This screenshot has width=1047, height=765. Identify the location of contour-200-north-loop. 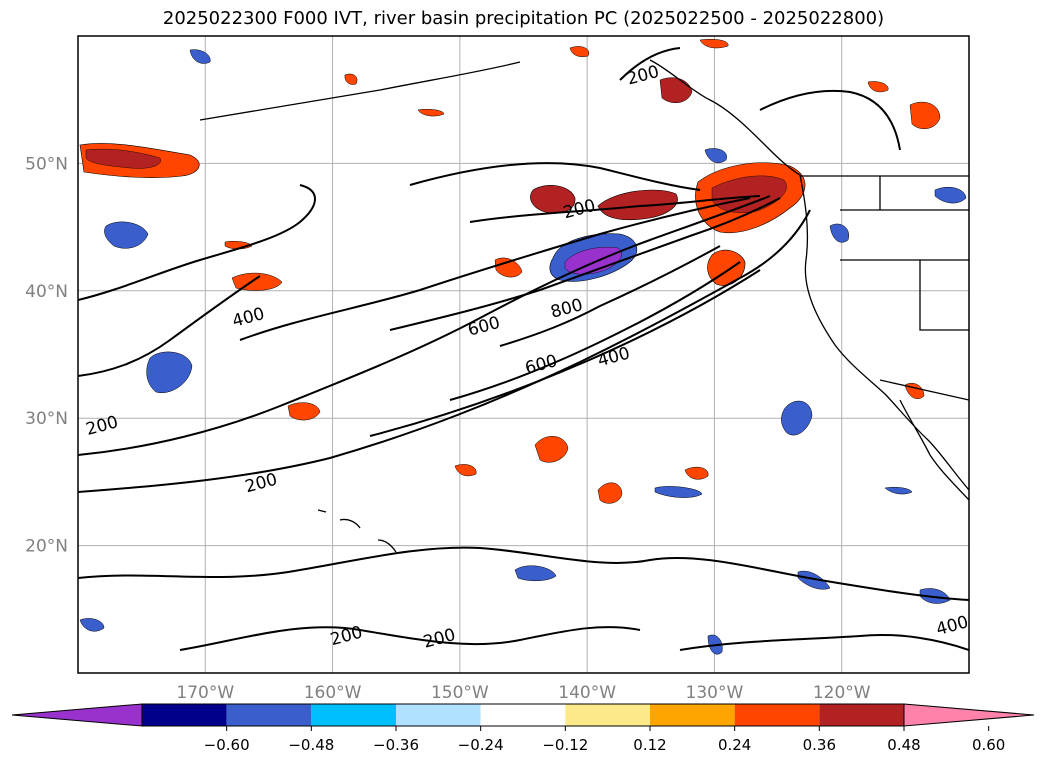
(615, 209).